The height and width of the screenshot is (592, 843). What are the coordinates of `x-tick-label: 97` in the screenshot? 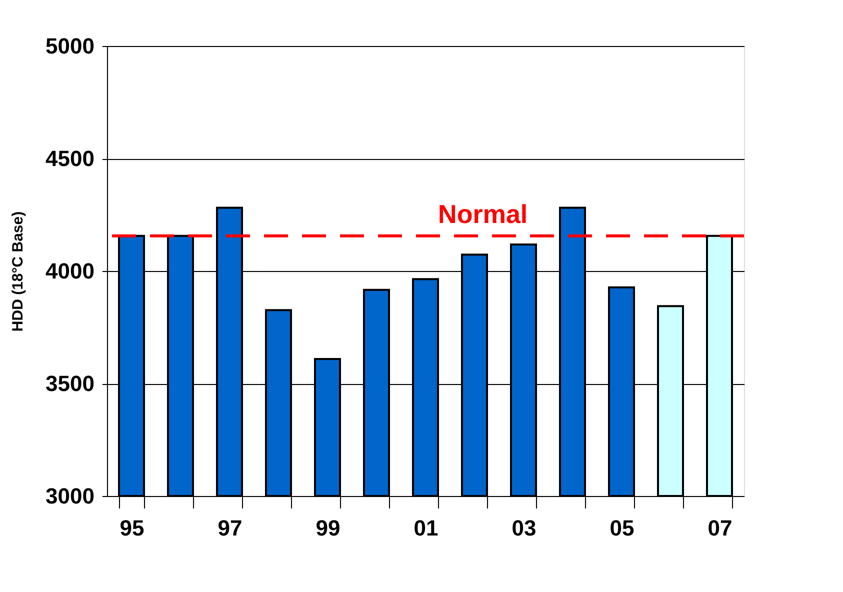 It's located at (230, 528).